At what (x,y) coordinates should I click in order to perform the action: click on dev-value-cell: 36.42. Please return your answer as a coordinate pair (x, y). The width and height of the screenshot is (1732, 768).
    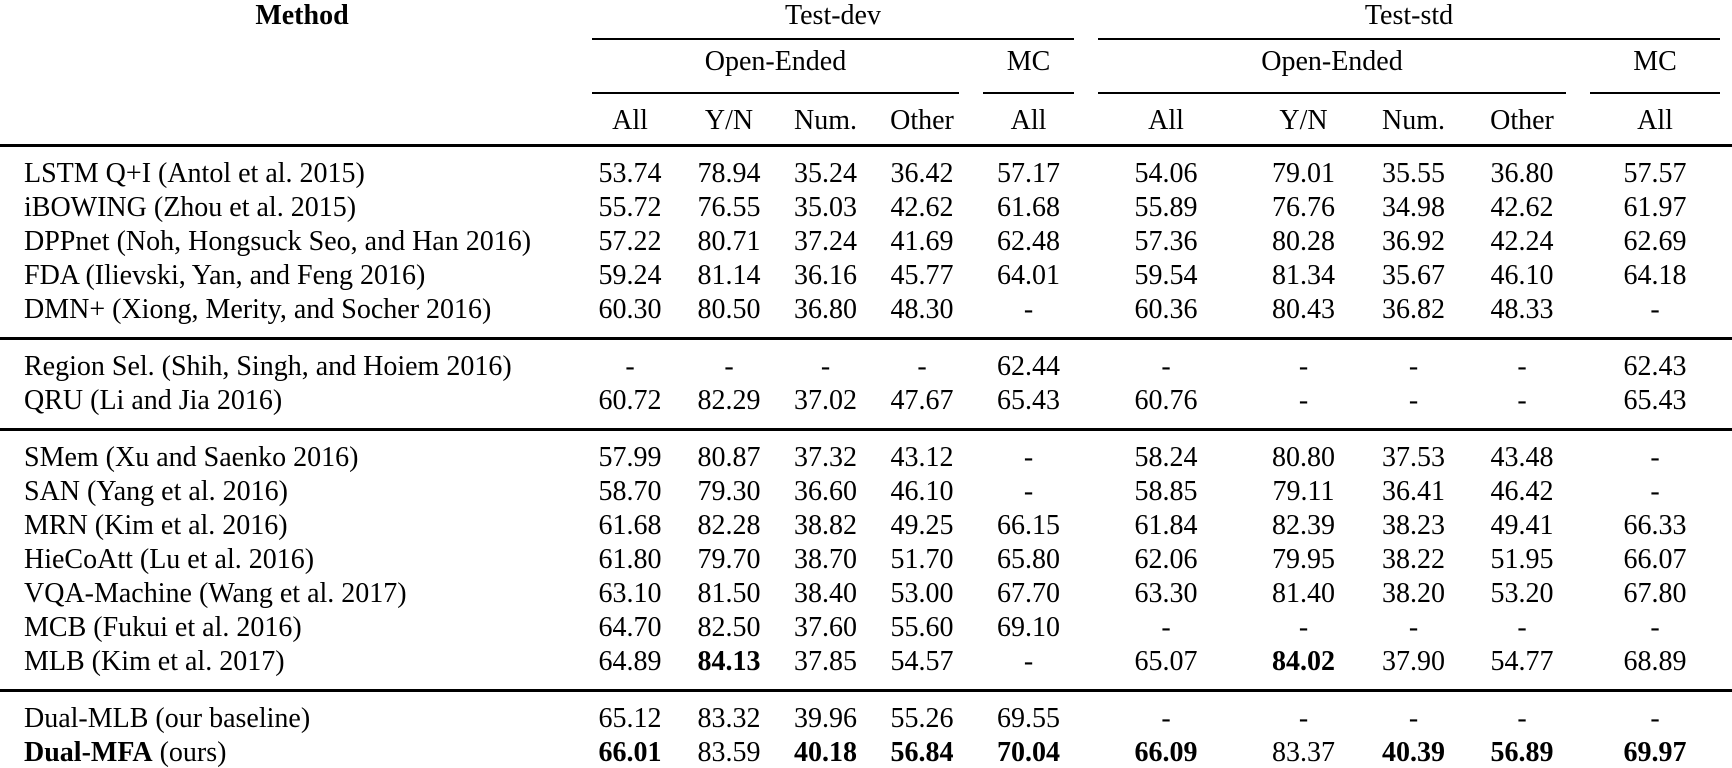
    Looking at the image, I should click on (922, 173).